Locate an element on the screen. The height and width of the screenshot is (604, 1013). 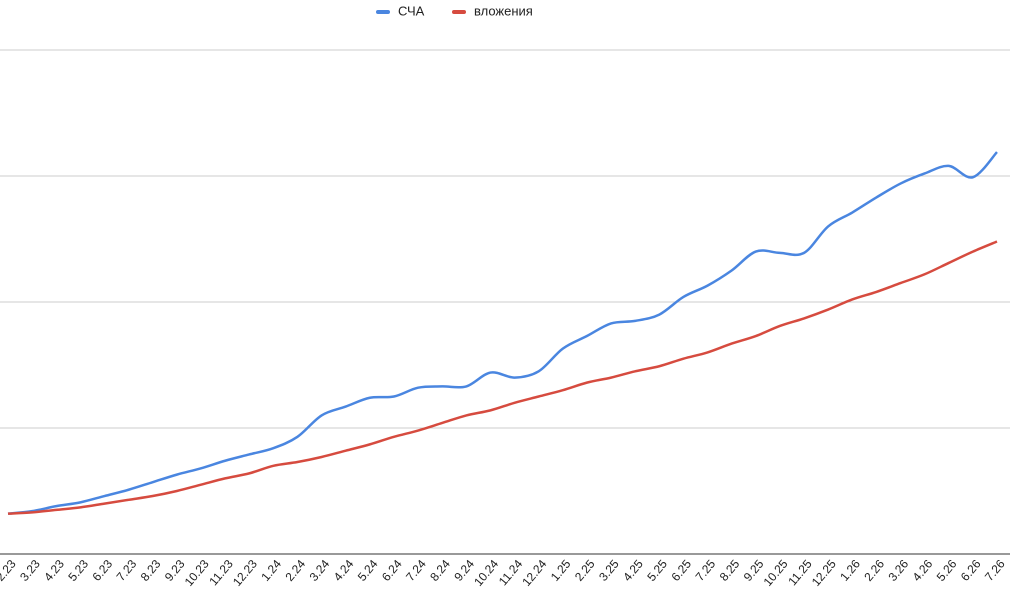
legend-label: вложения is located at coordinates (503, 10).